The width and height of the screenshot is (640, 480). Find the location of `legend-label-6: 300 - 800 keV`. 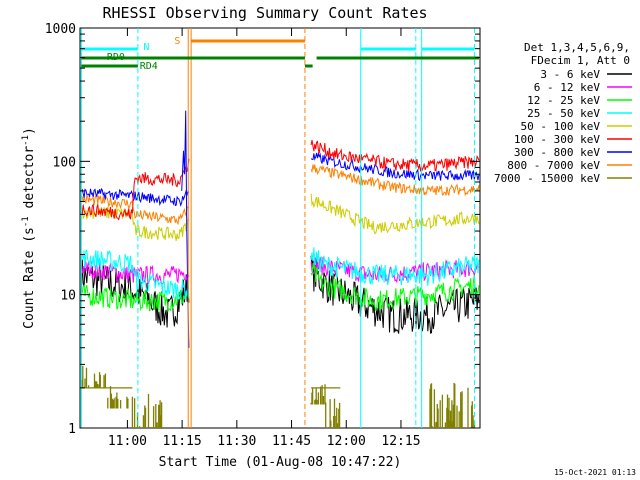

legend-label-6: 300 - 800 keV is located at coordinates (557, 152).